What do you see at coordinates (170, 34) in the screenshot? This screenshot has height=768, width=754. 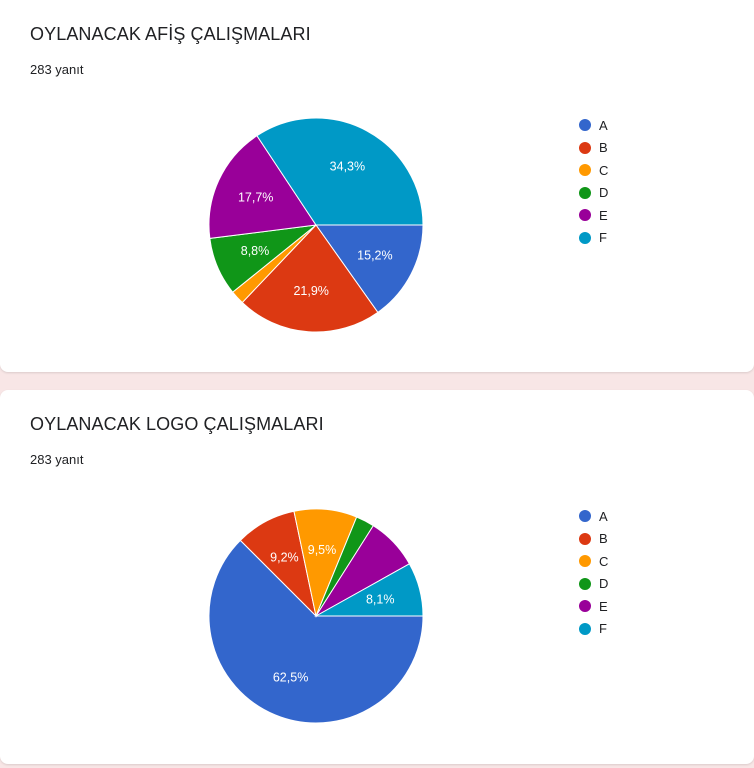 I see `chart-title: OYLANACAK AFİŞ ÇALIŞMALARI` at bounding box center [170, 34].